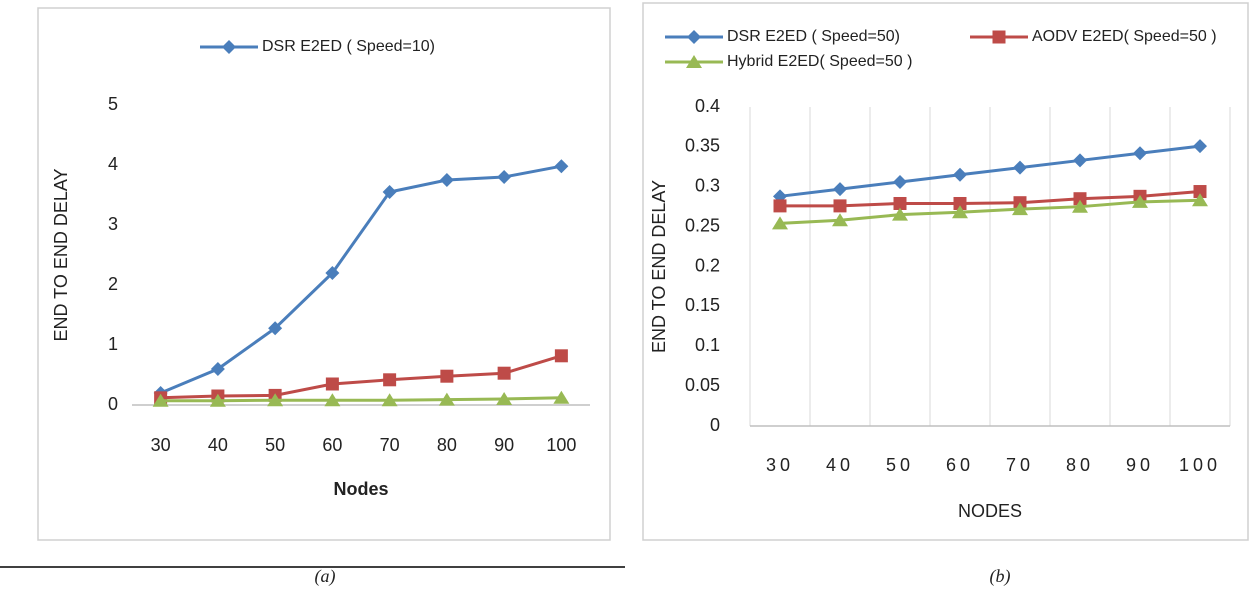 The image size is (1253, 593). What do you see at coordinates (707, 106) in the screenshot?
I see `y-tick-label: 0.4` at bounding box center [707, 106].